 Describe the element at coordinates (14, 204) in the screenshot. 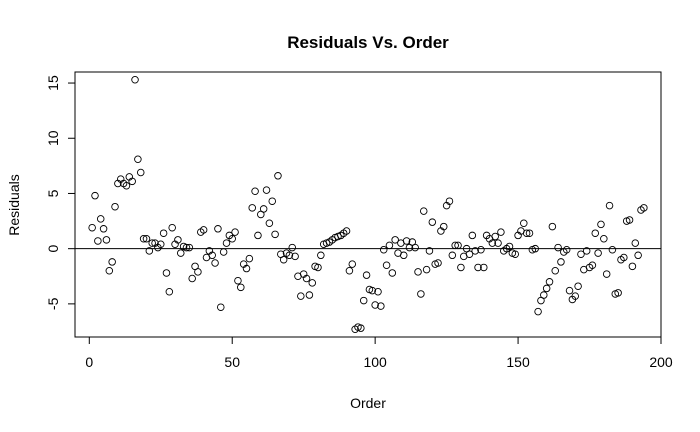

I see `y-axis-label: Residuals` at that location.